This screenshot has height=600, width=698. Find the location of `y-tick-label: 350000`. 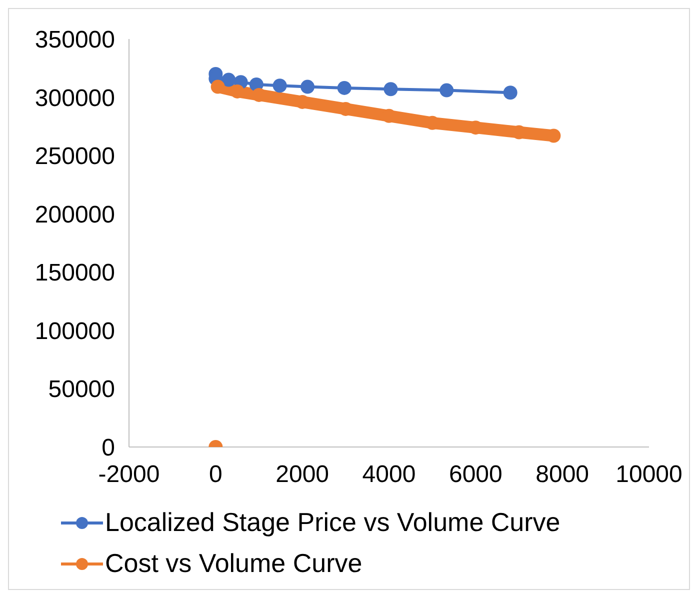

y-tick-label: 350000 is located at coordinates (74, 40).